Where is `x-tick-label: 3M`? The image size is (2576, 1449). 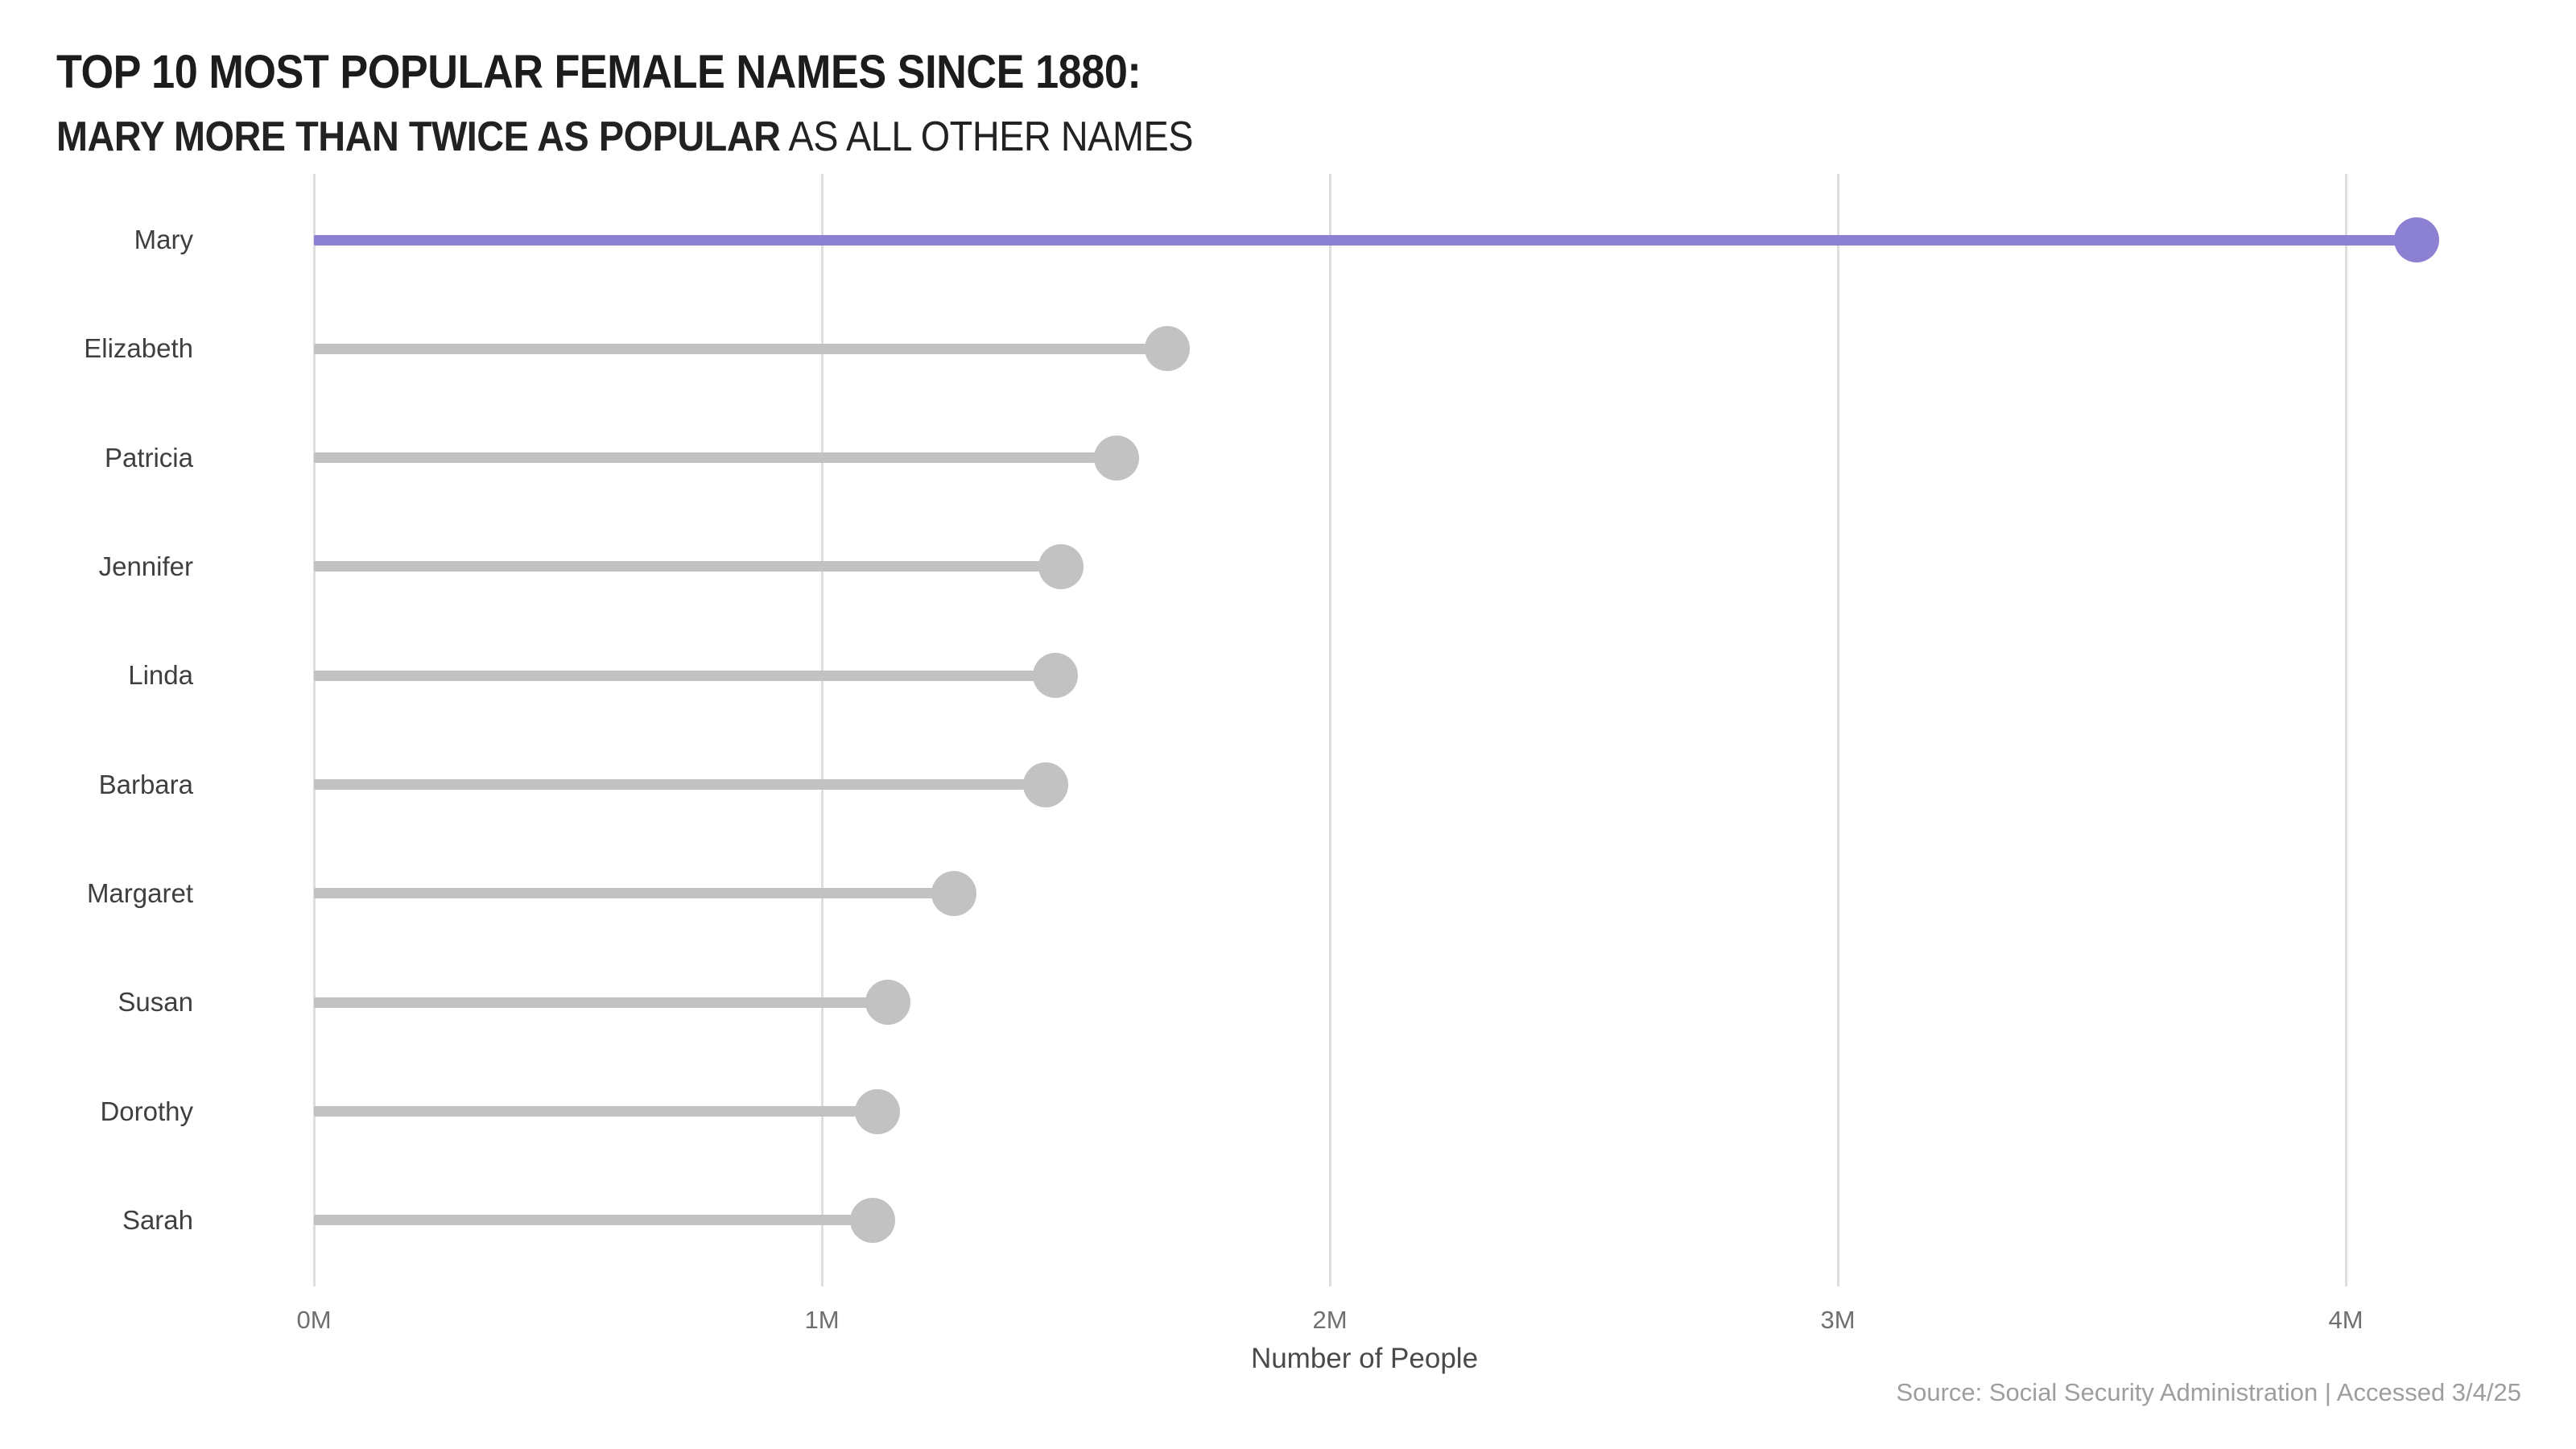
x-tick-label: 3M is located at coordinates (1838, 1320).